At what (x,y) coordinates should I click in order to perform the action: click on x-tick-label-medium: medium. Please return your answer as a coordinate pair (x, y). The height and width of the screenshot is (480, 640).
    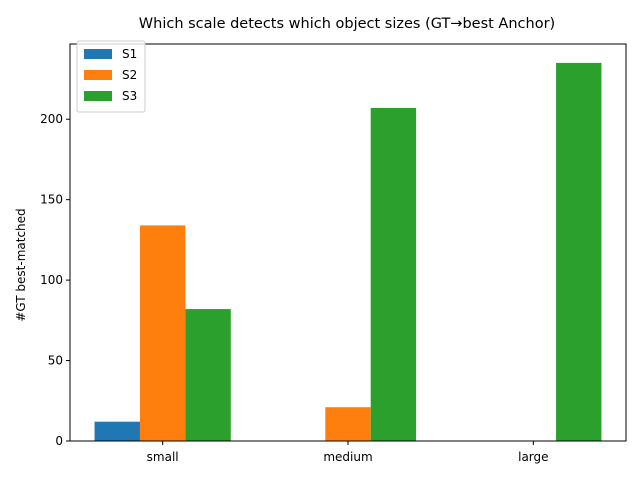
    Looking at the image, I should click on (347, 457).